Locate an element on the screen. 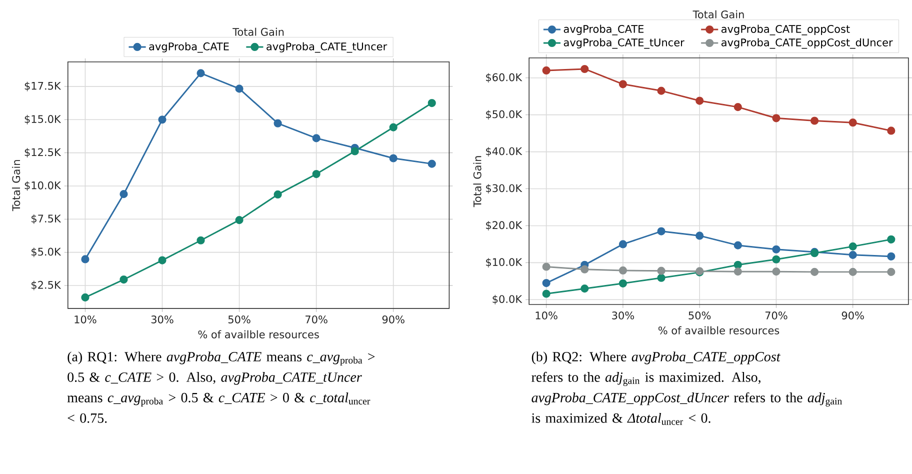 Image resolution: width=912 pixels, height=474 pixels. y-tick-label: $12.5K is located at coordinates (43, 153).